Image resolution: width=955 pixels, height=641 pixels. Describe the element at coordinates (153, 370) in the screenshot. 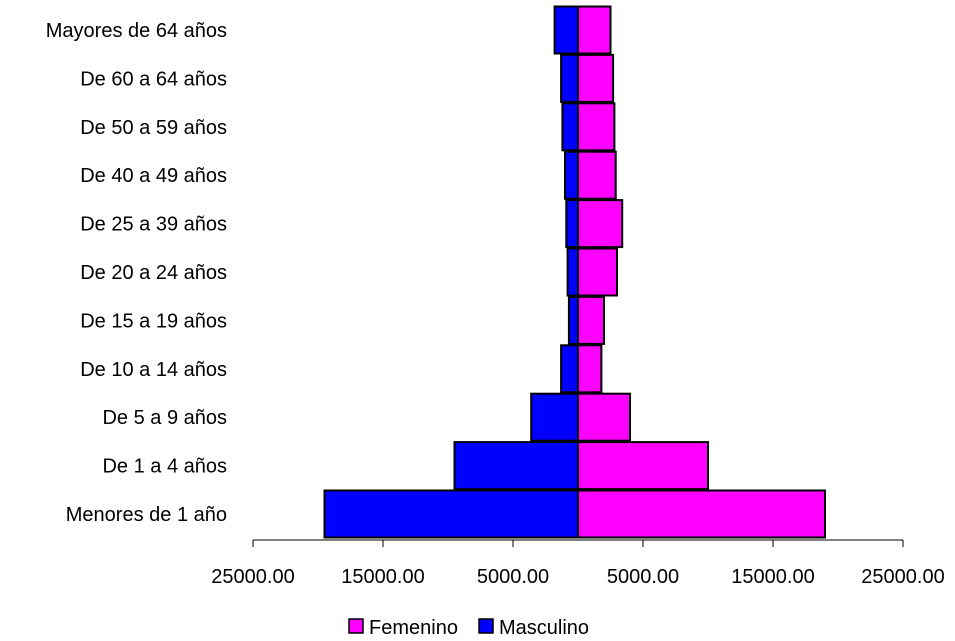

I see `category-label: De 10 a 14 años` at that location.